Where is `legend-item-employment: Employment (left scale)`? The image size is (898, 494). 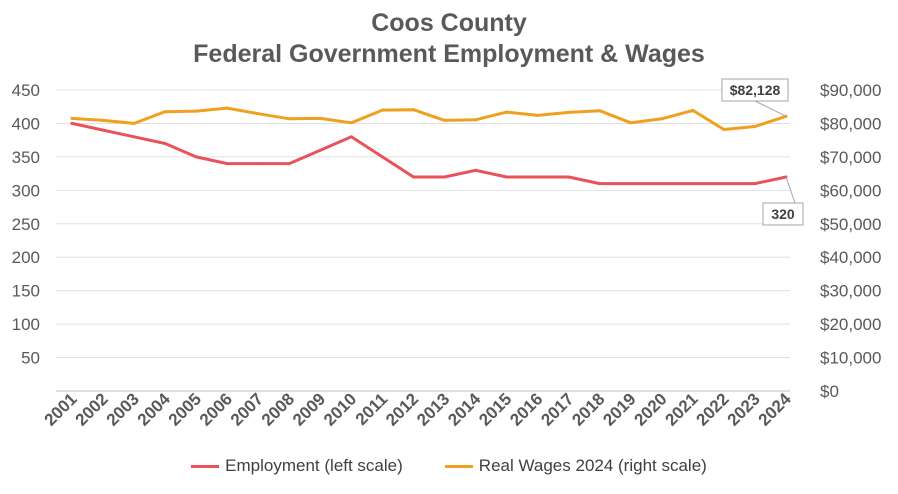
legend-item-employment: Employment (left scale) is located at coordinates (297, 466).